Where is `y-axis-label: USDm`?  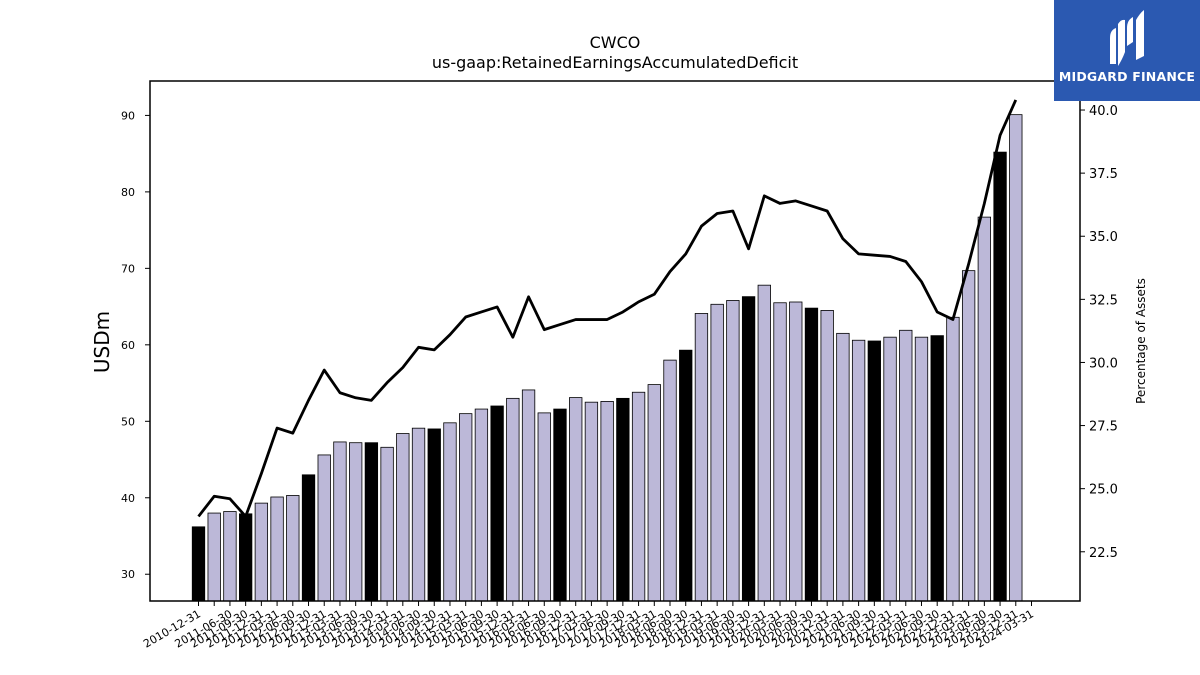 y-axis-label: USDm is located at coordinates (102, 342).